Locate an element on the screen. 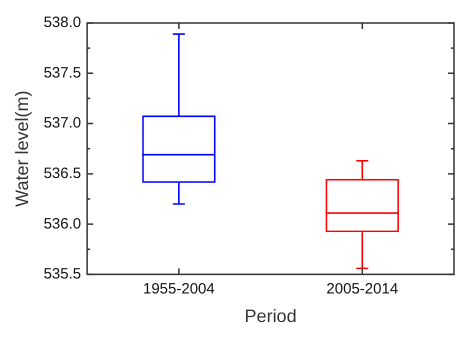 The image size is (474, 338). y-tick-label: 538.0 is located at coordinates (63, 23).